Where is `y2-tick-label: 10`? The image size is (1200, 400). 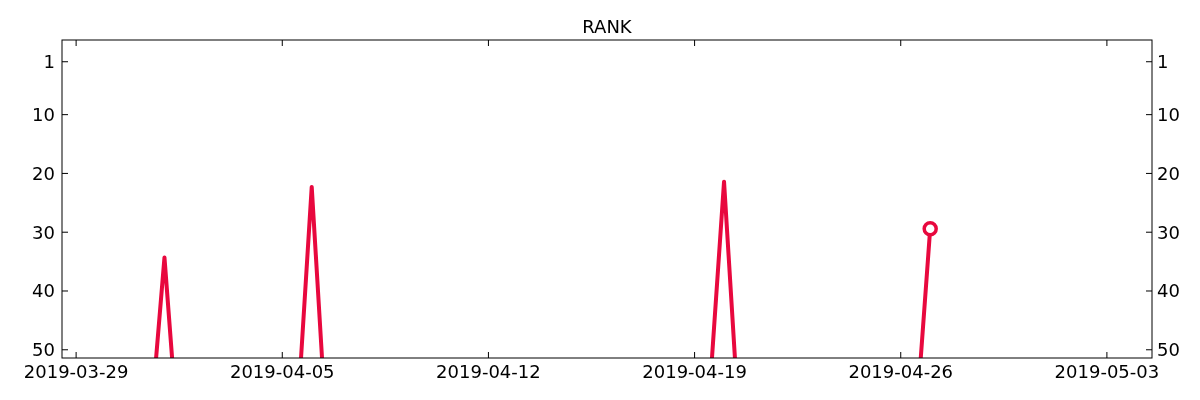
y2-tick-label: 10 is located at coordinates (1168, 114).